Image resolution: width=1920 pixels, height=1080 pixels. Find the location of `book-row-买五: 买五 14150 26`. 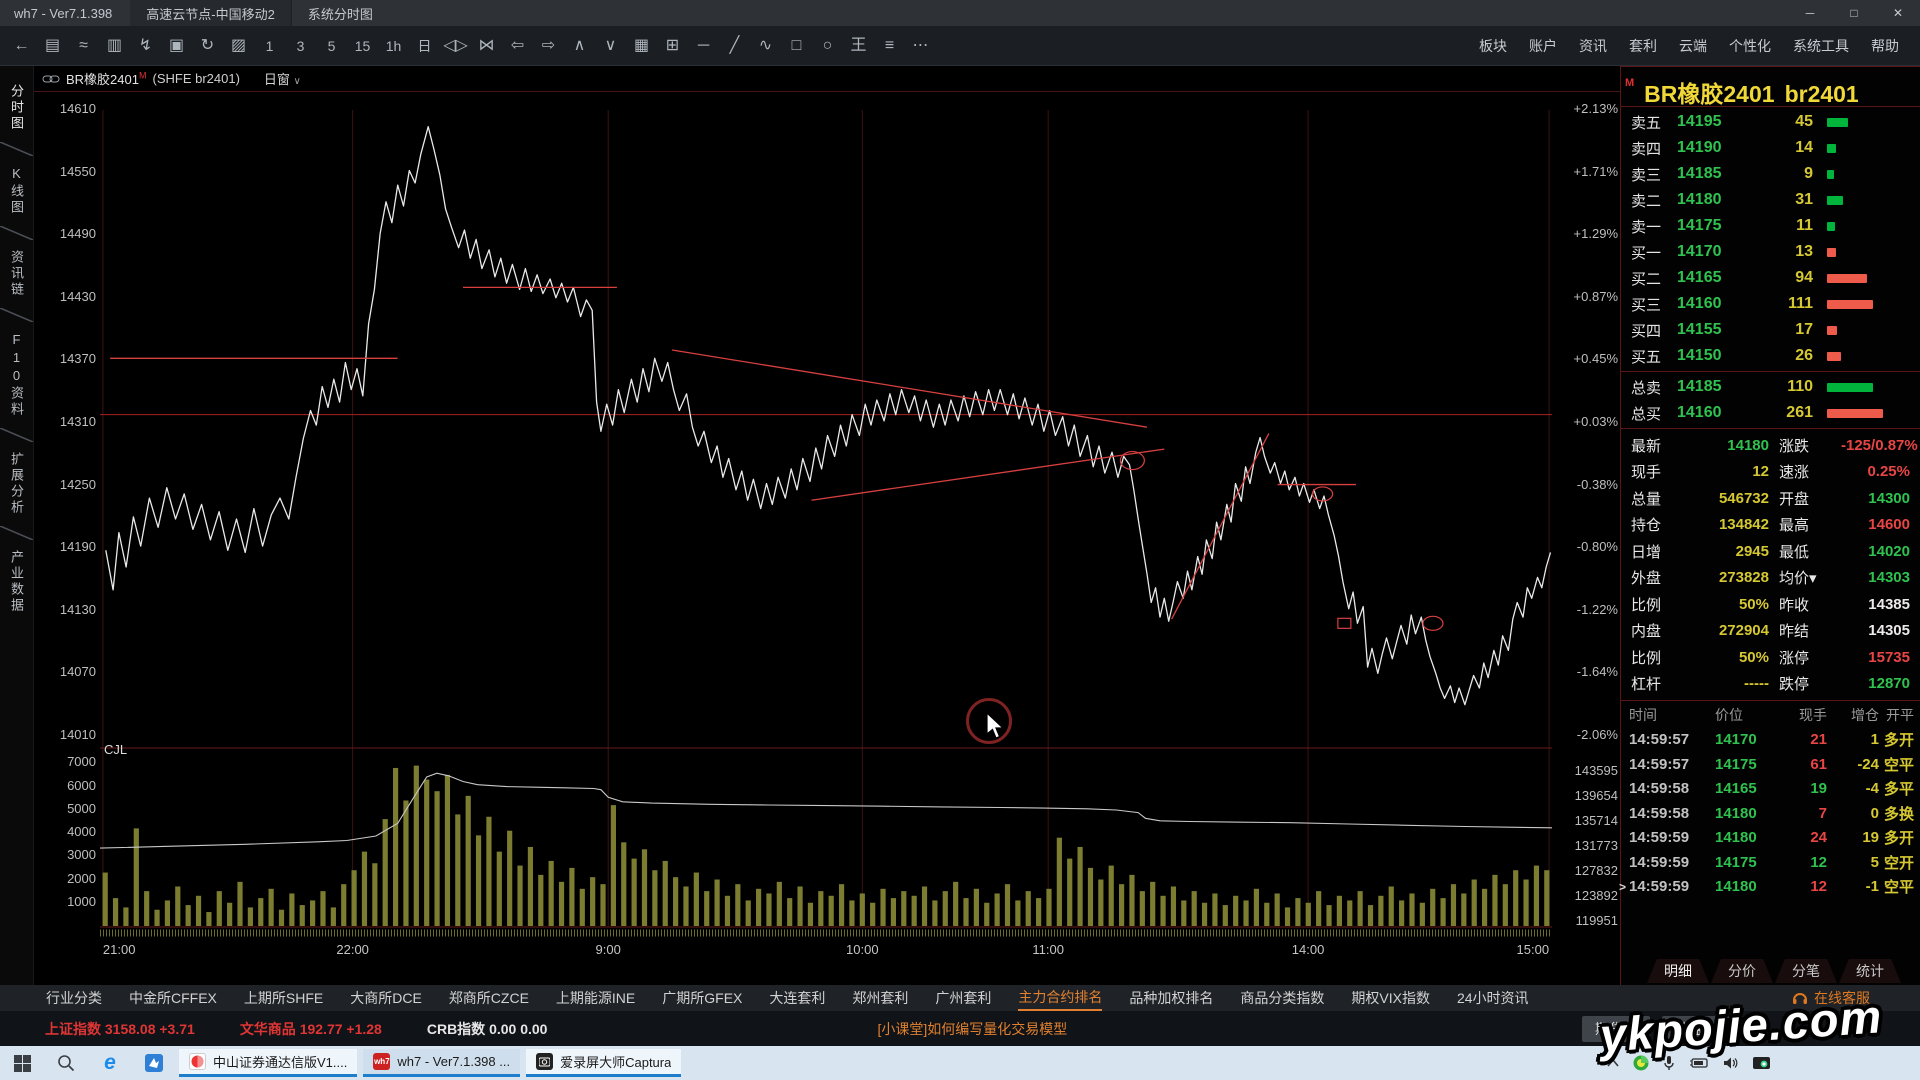

book-row-买五: 买五 14150 26 is located at coordinates (1770, 356).